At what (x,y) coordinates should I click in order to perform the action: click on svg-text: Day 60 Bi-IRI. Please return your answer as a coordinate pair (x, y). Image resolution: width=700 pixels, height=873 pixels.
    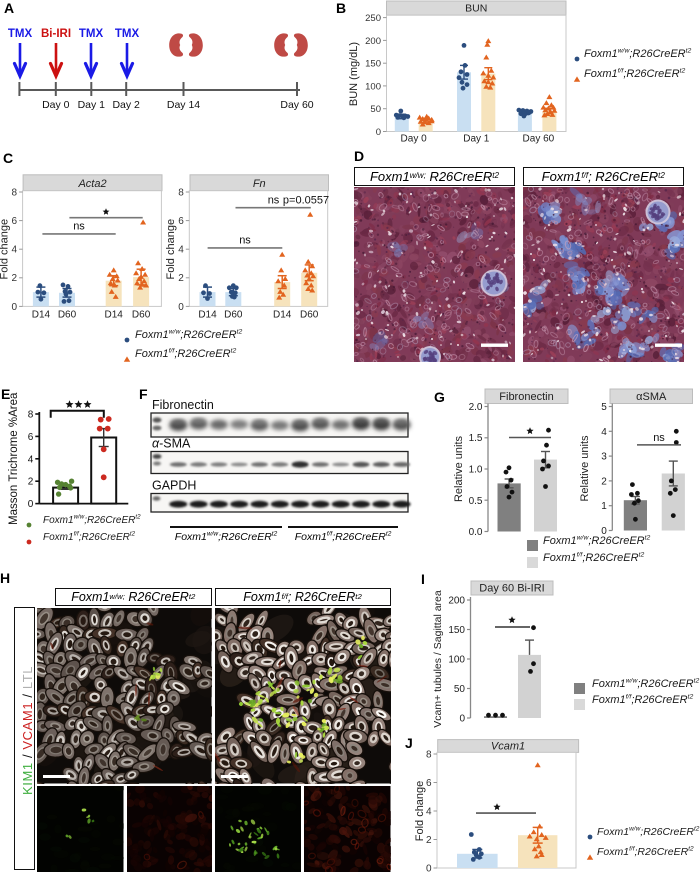
    Looking at the image, I should click on (511, 589).